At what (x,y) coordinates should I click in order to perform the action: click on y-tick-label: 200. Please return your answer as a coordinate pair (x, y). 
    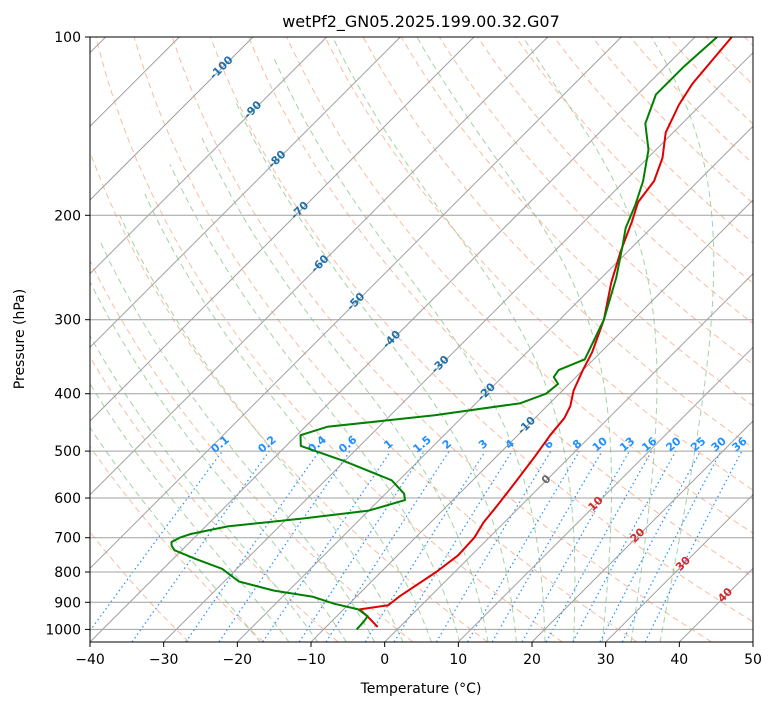
    Looking at the image, I should click on (67, 216).